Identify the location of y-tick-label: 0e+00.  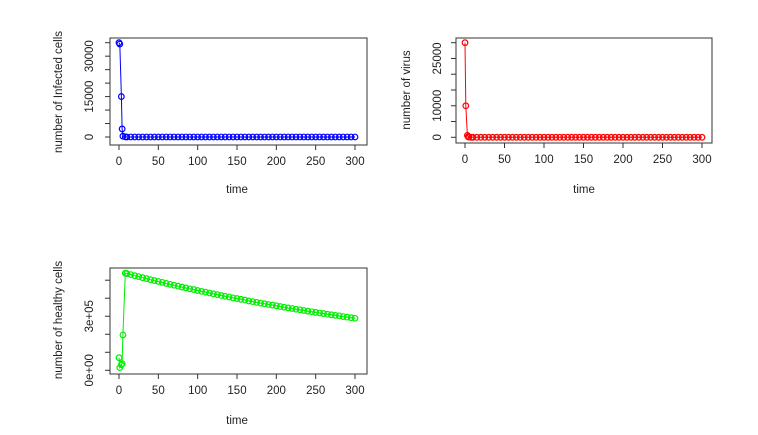
(90, 370).